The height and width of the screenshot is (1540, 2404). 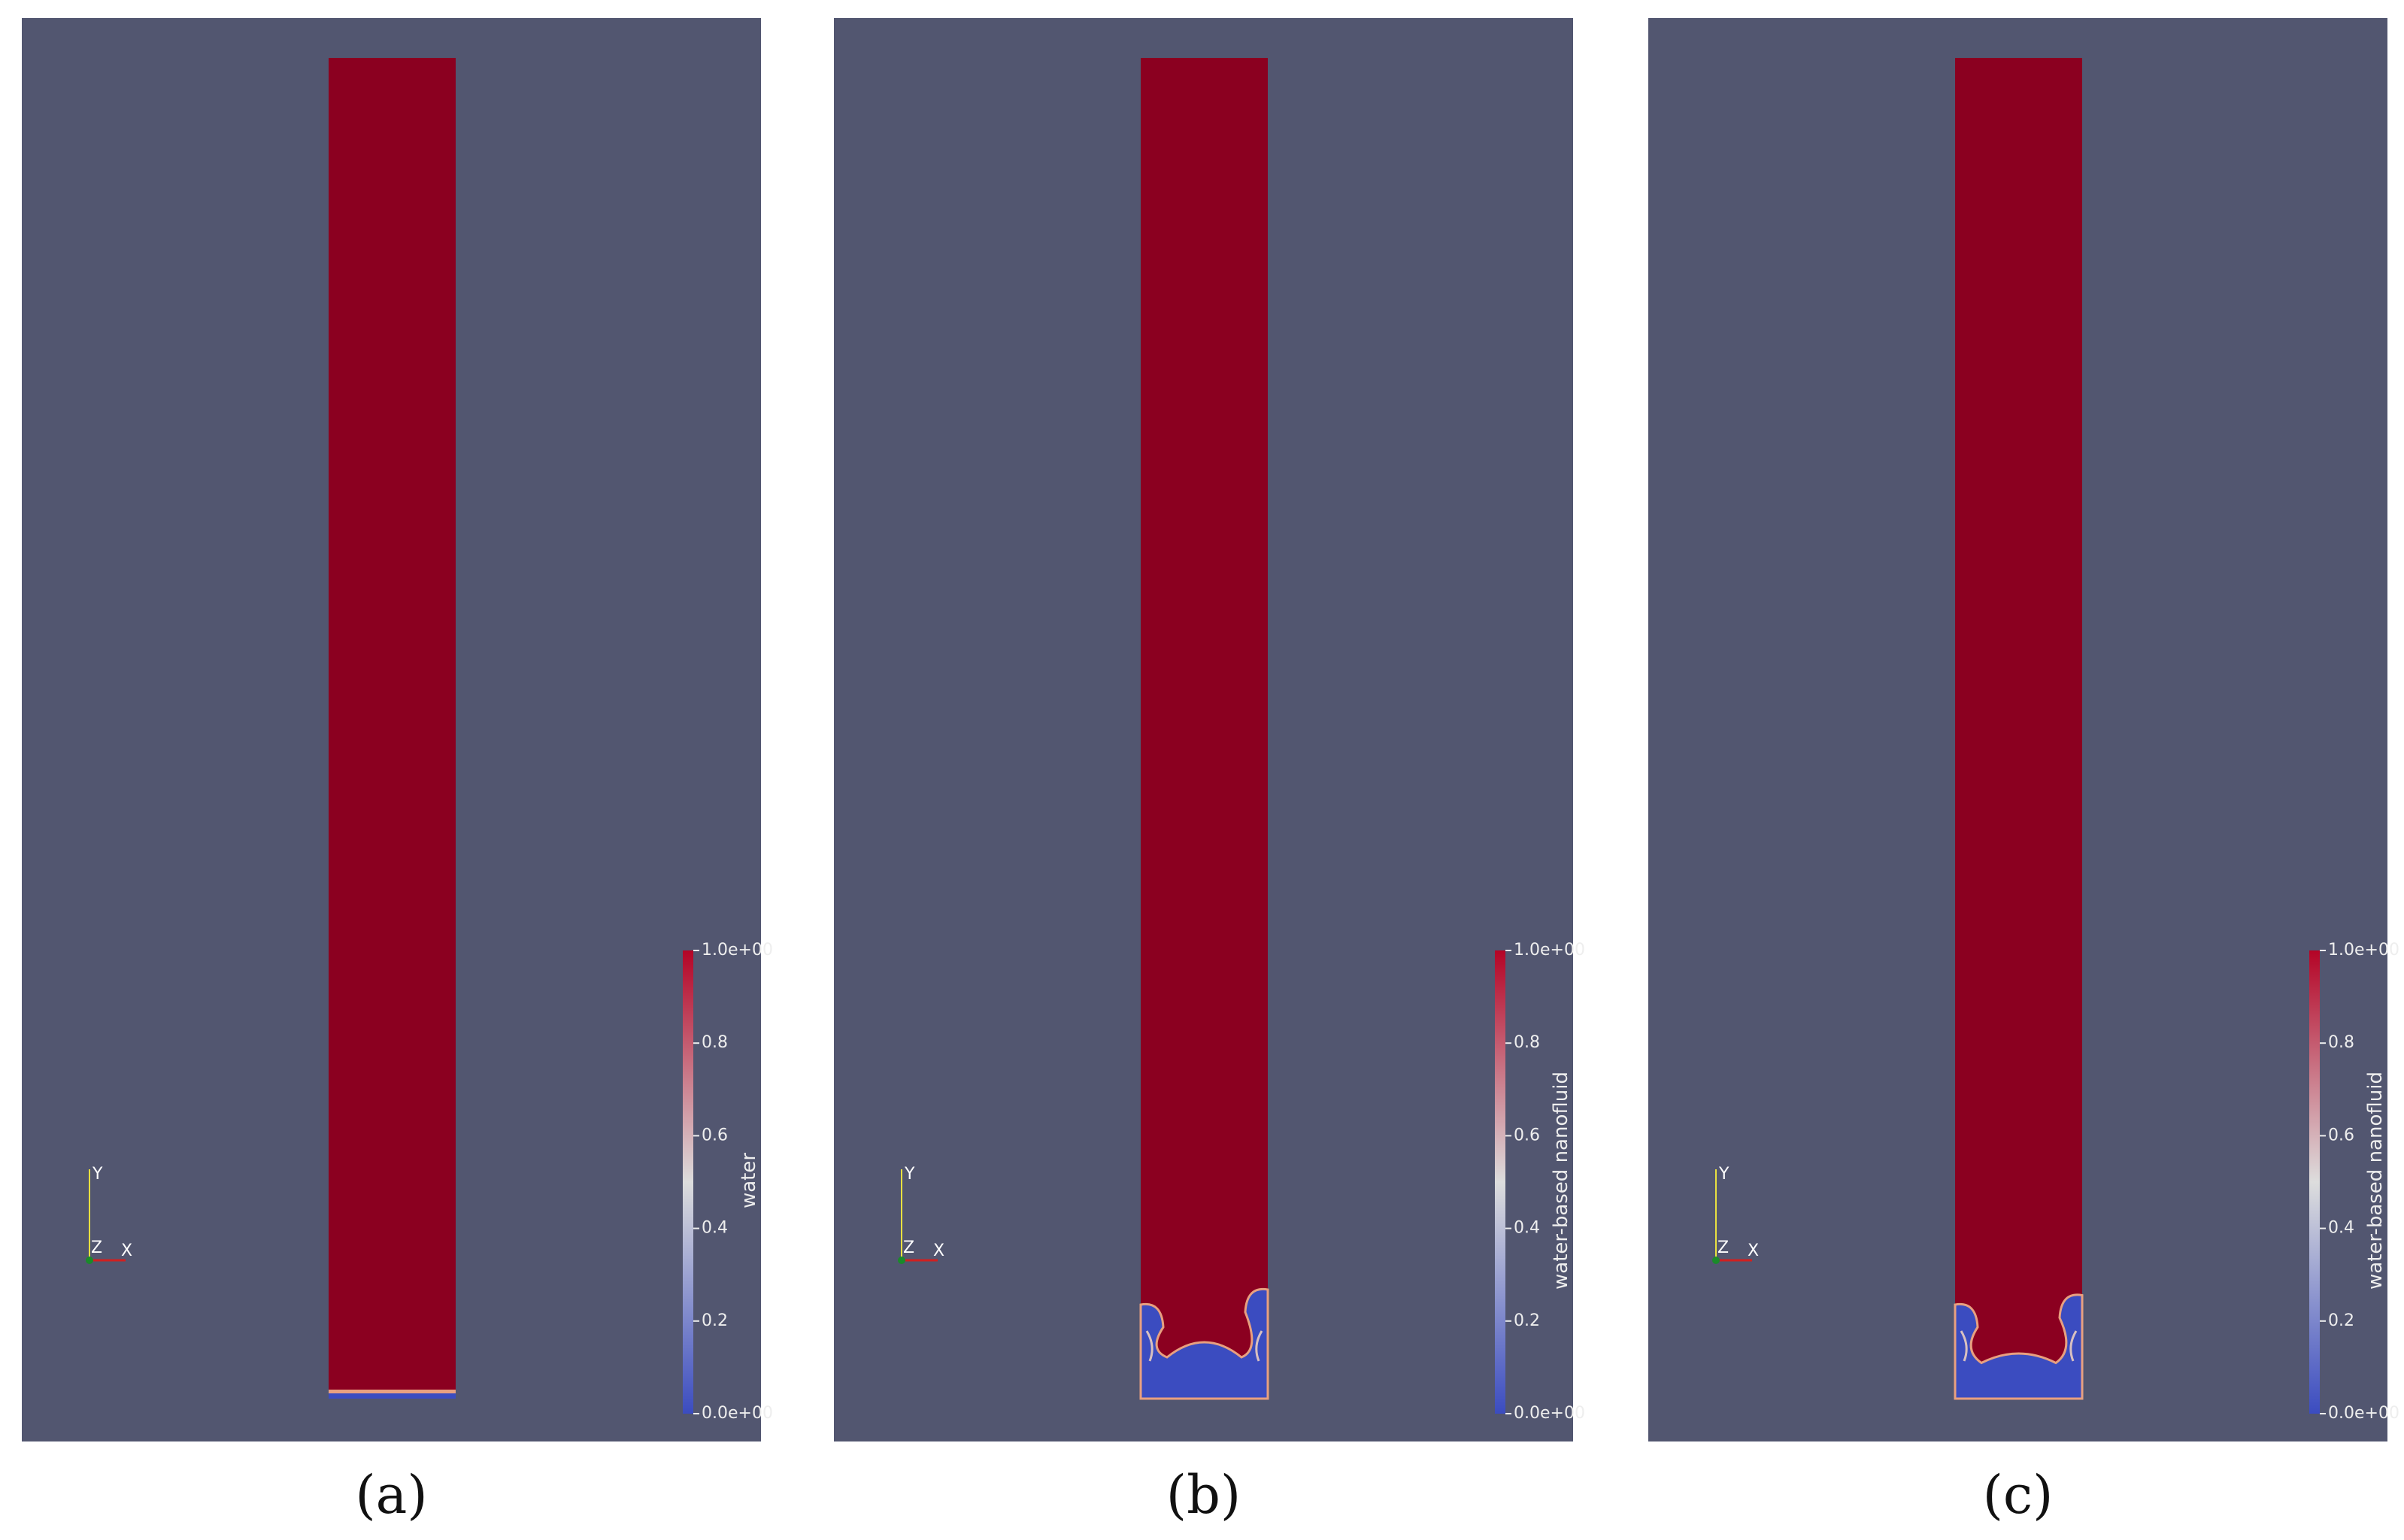 I want to click on panel-label: (c), so click(x=2018, y=1495).